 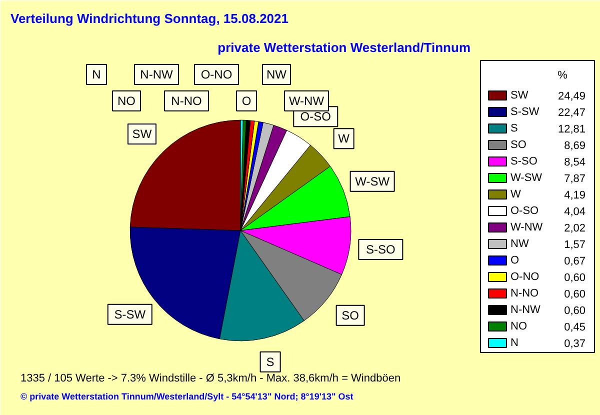 What do you see at coordinates (525, 112) in the screenshot?
I see `legend-label: S-SW` at bounding box center [525, 112].